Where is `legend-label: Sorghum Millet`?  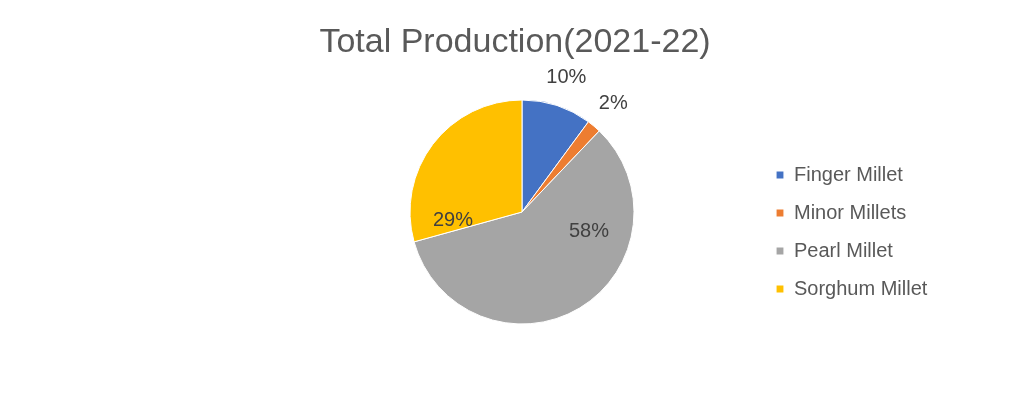
legend-label: Sorghum Millet is located at coordinates (861, 288).